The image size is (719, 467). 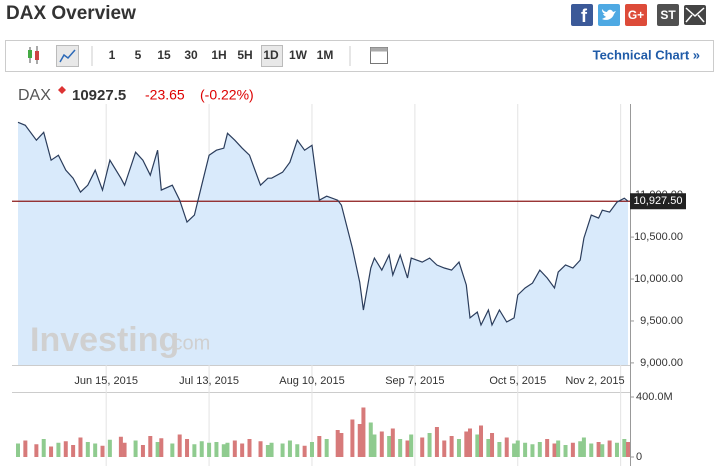 I want to click on last-price-box, so click(x=658, y=201).